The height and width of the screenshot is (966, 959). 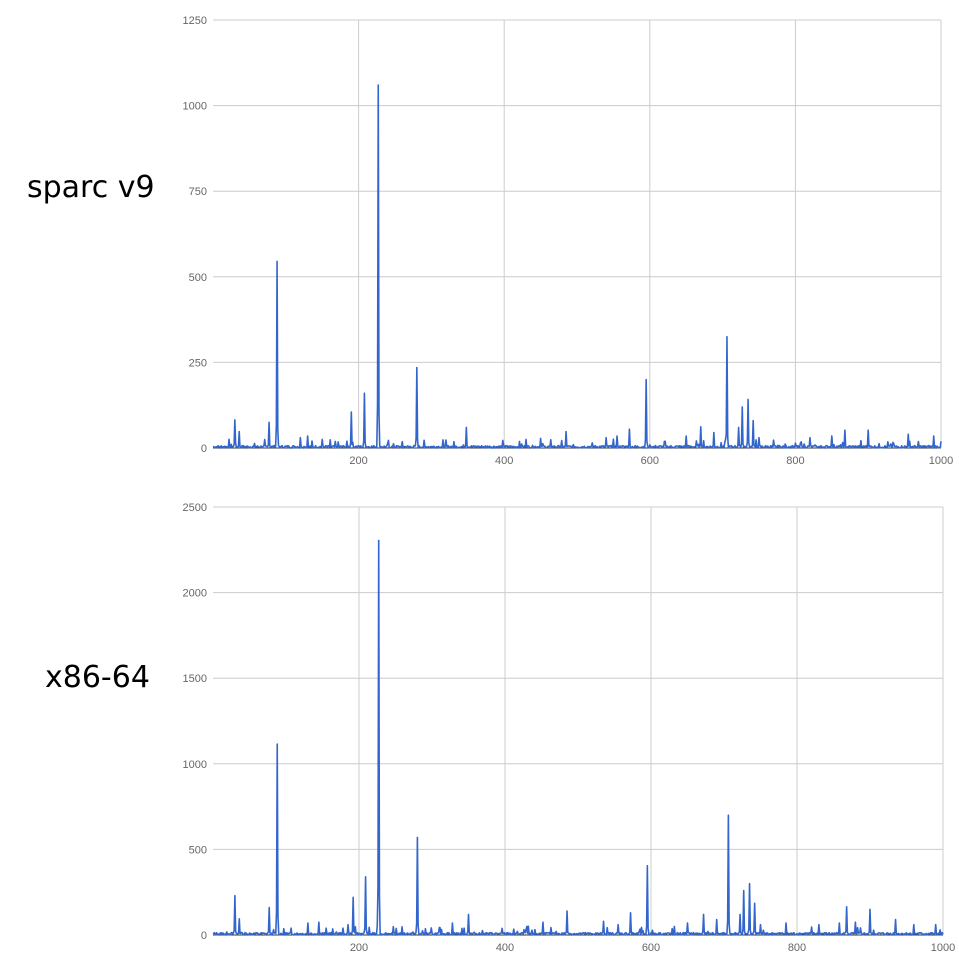 What do you see at coordinates (195, 508) in the screenshot?
I see `y-tick-label: 2500` at bounding box center [195, 508].